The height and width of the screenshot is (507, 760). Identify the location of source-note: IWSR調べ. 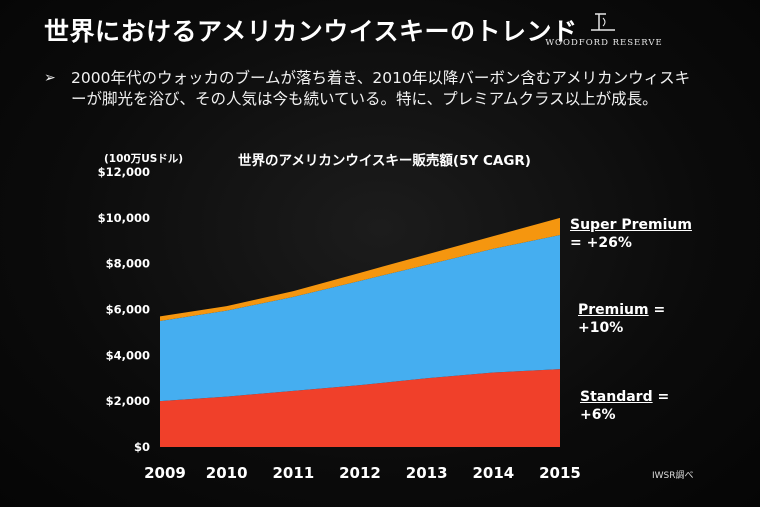
(673, 476).